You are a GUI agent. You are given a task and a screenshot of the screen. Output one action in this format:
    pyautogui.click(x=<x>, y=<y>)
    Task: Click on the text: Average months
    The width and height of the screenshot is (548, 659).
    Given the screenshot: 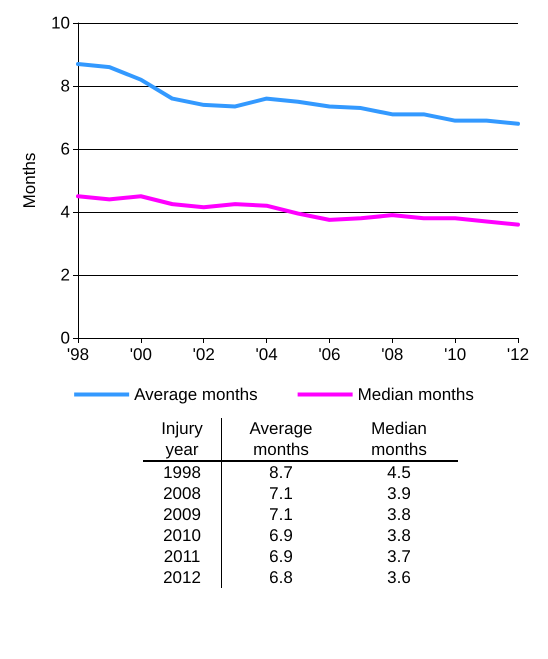 What is the action you would take?
    pyautogui.click(x=280, y=439)
    